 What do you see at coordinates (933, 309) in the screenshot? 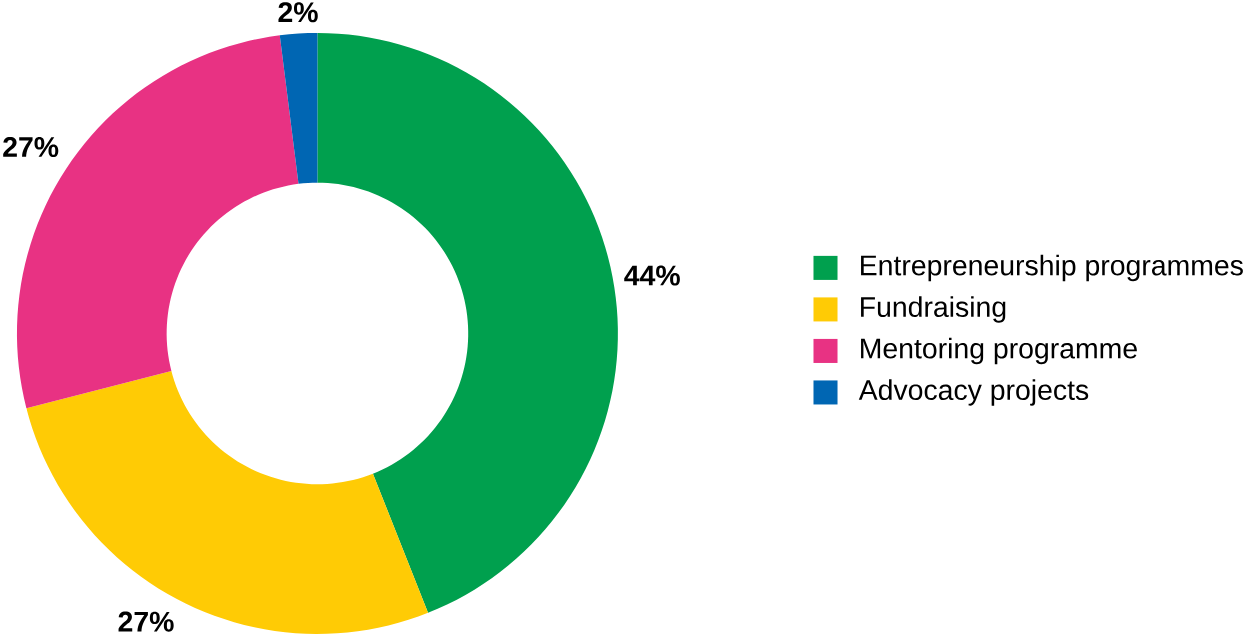
I see `legend-label: Fundraising` at bounding box center [933, 309].